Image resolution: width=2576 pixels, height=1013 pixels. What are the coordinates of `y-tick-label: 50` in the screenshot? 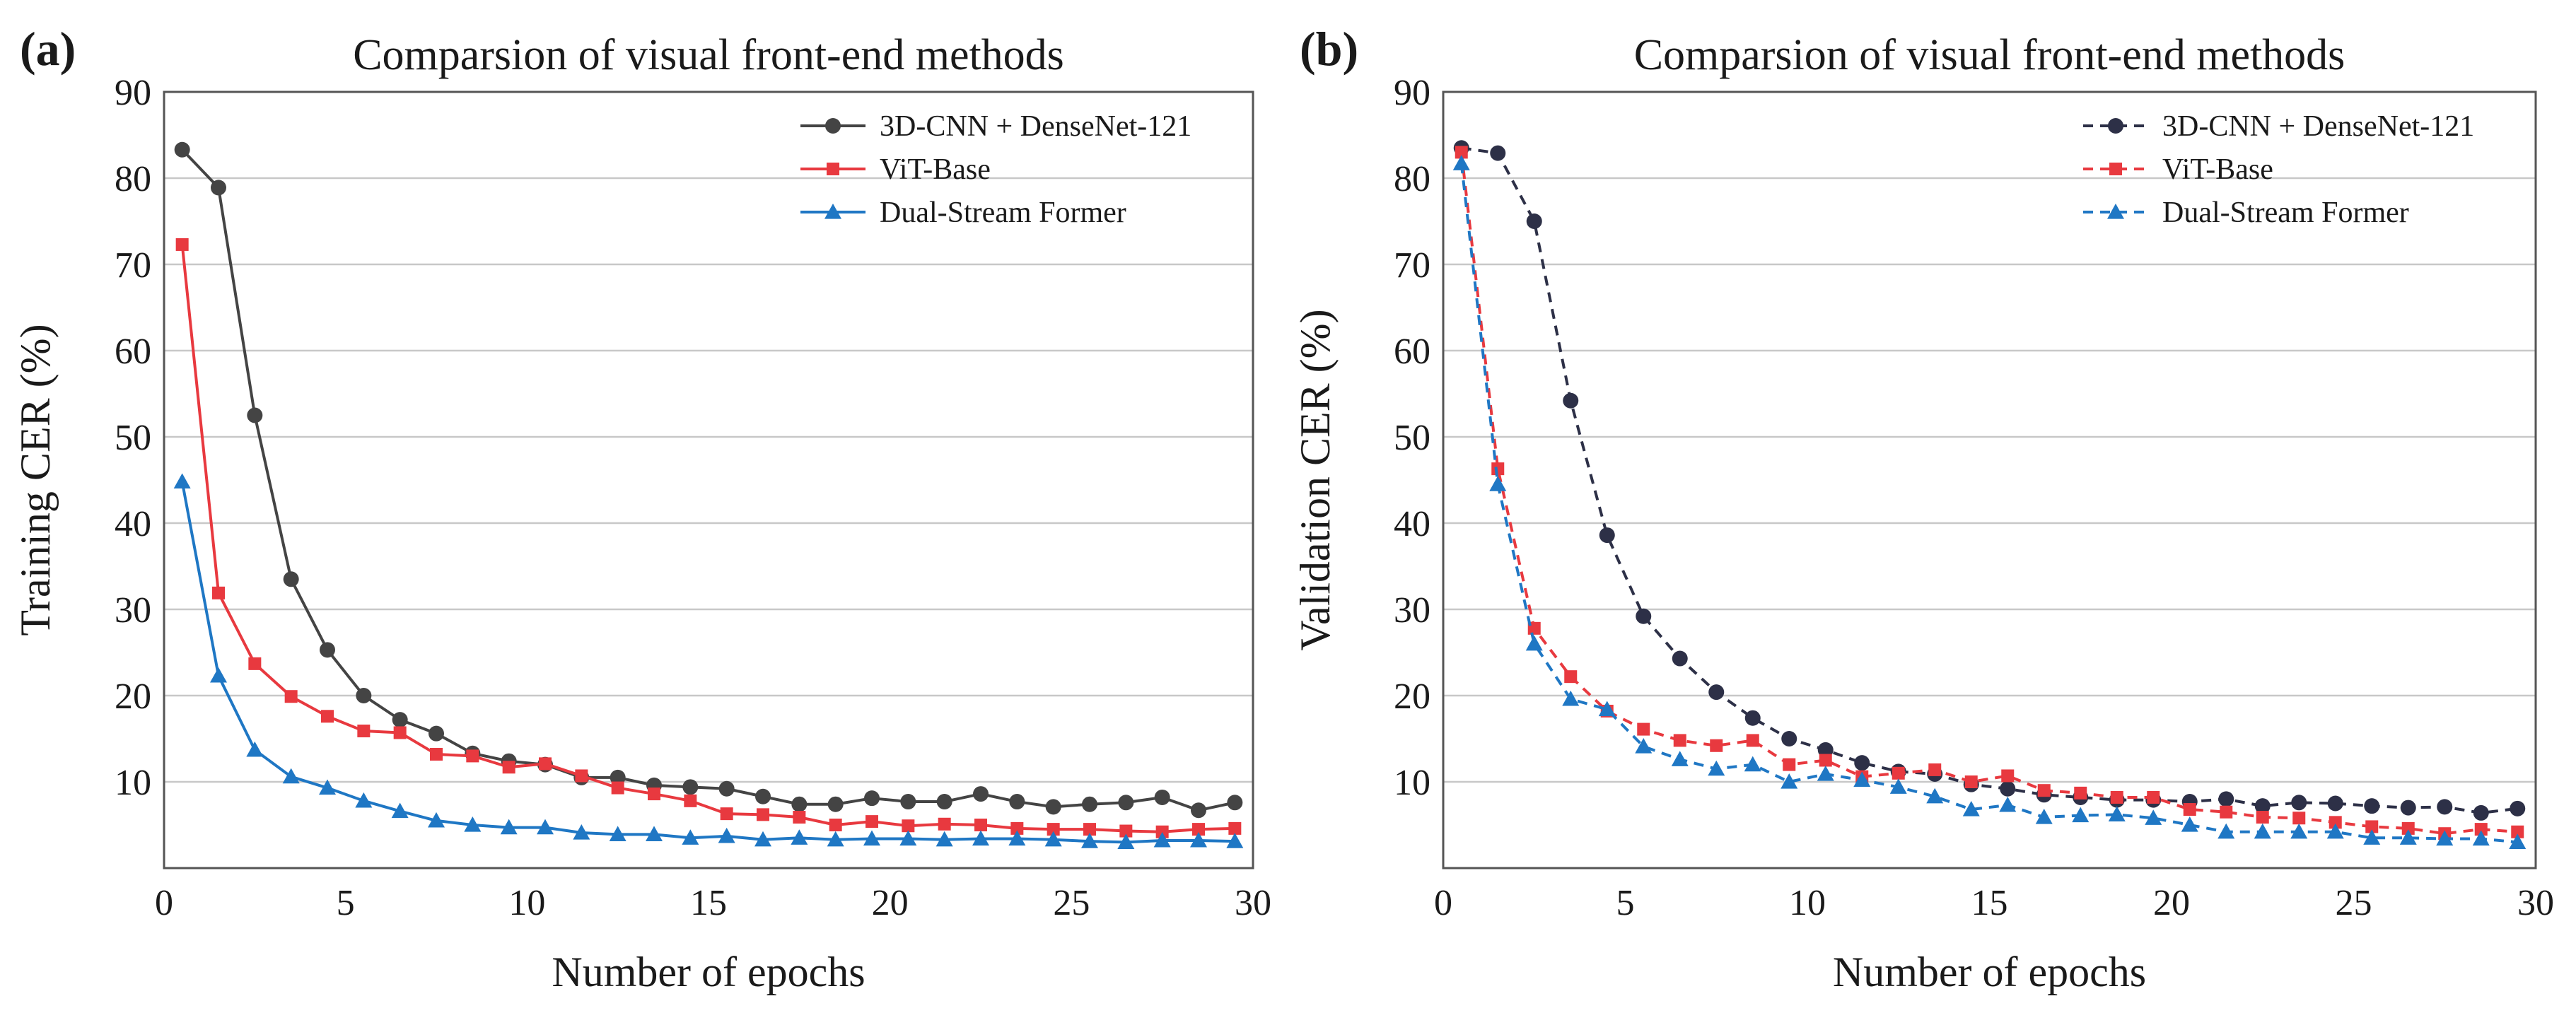 It's located at (1412, 438).